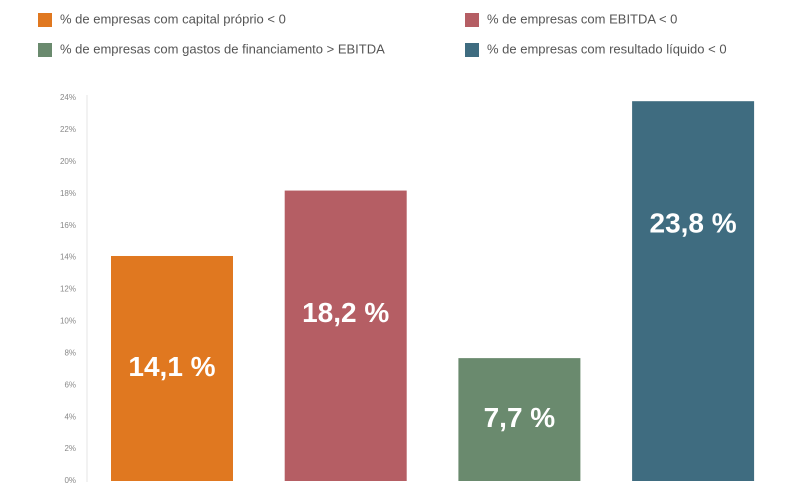  I want to click on y-tick-label: 6%, so click(70, 384).